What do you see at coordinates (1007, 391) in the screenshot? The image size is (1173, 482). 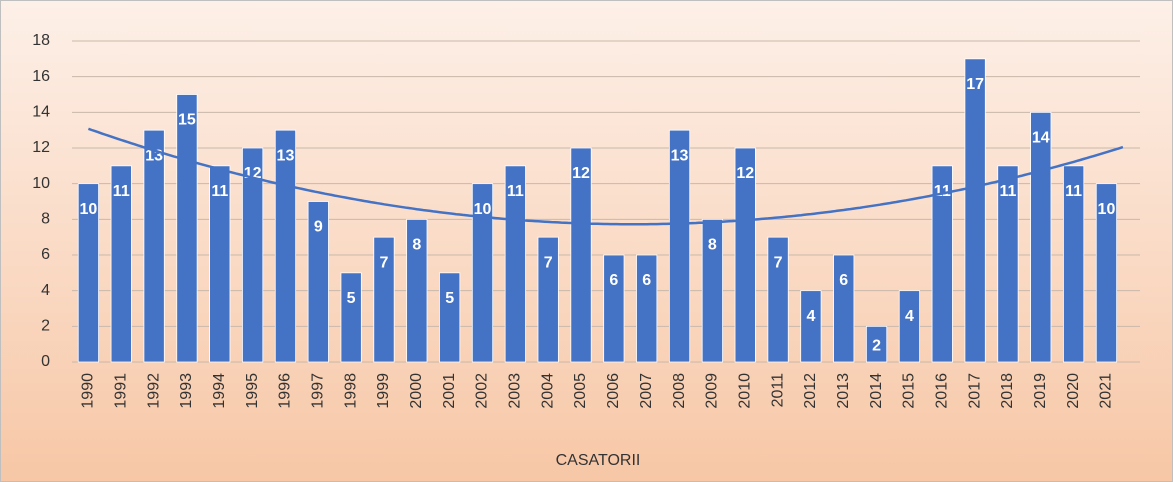 I see `x-tick-label: 2018` at bounding box center [1007, 391].